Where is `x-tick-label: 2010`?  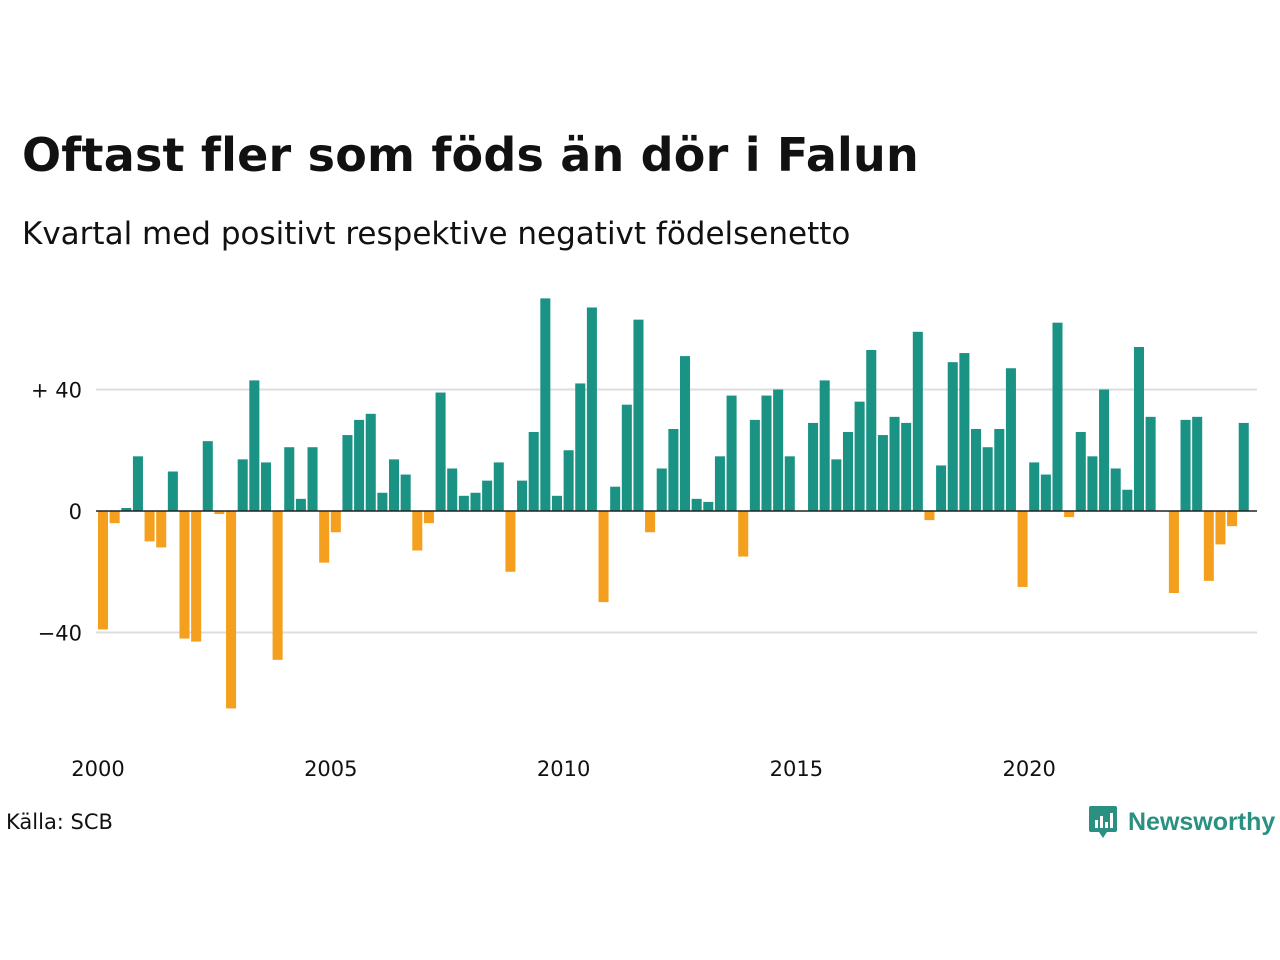 x-tick-label: 2010 is located at coordinates (563, 769).